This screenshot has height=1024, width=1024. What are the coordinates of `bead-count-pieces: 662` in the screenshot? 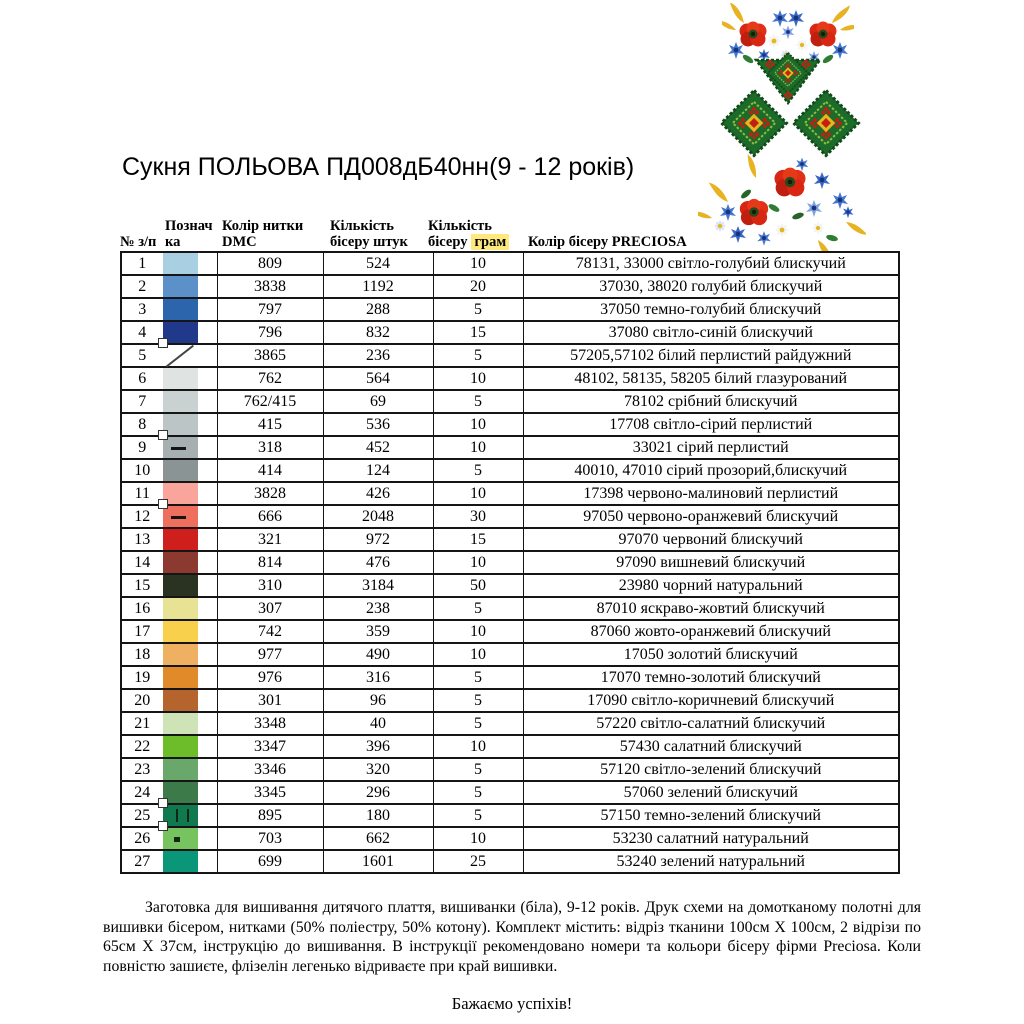 It's located at (378, 838).